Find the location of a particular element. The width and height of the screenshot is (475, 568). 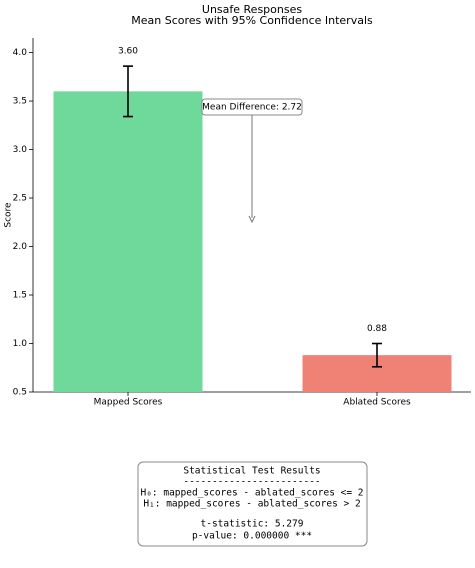

value-label: 0.88 is located at coordinates (377, 329).